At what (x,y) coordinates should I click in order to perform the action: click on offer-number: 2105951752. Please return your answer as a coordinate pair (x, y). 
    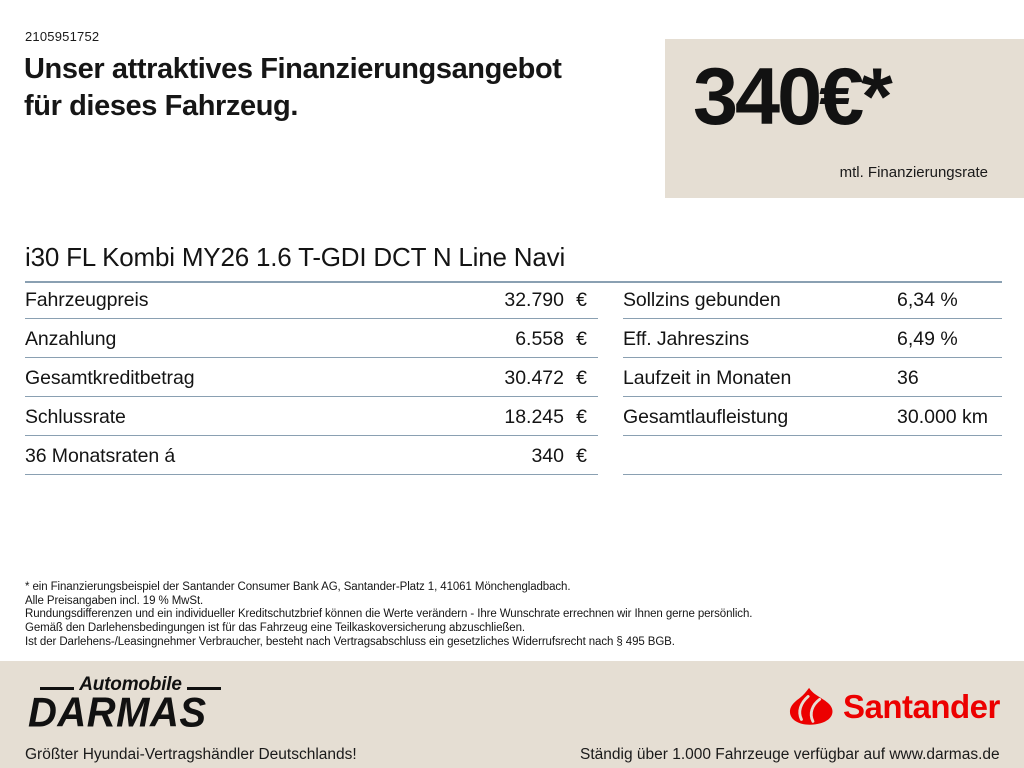
    Looking at the image, I should click on (62, 36).